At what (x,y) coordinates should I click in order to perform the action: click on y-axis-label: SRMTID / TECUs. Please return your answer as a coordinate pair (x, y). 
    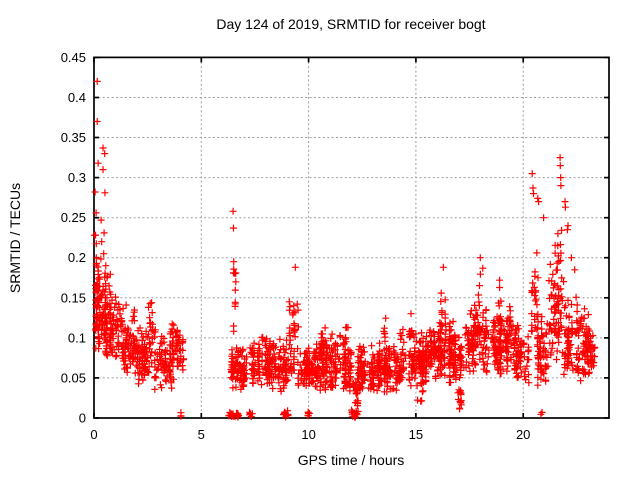
    Looking at the image, I should click on (15, 238).